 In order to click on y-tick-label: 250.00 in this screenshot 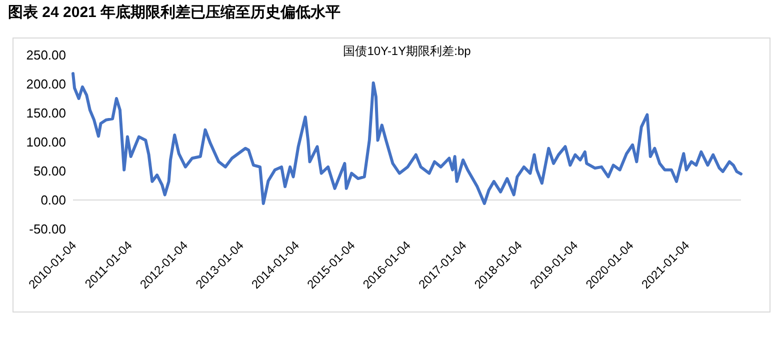, I will do `click(46, 55)`.